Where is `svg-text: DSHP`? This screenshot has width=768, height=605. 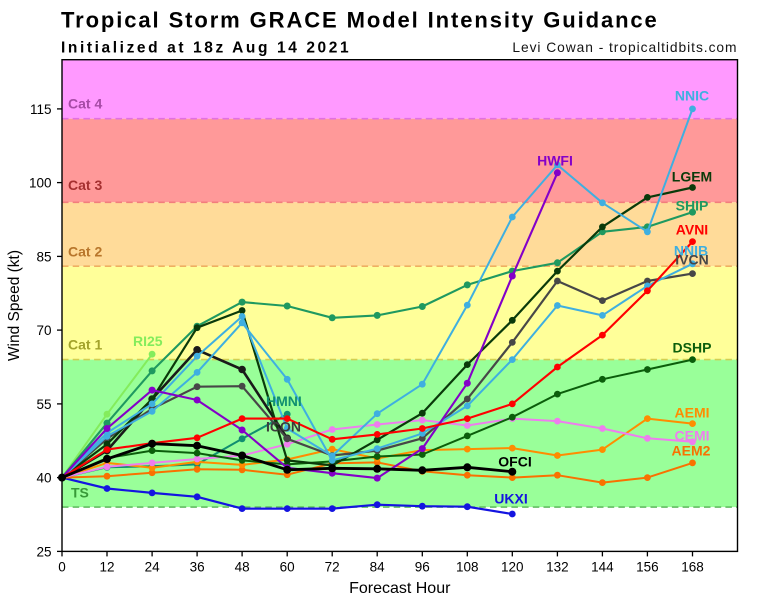
svg-text: DSHP is located at coordinates (692, 348).